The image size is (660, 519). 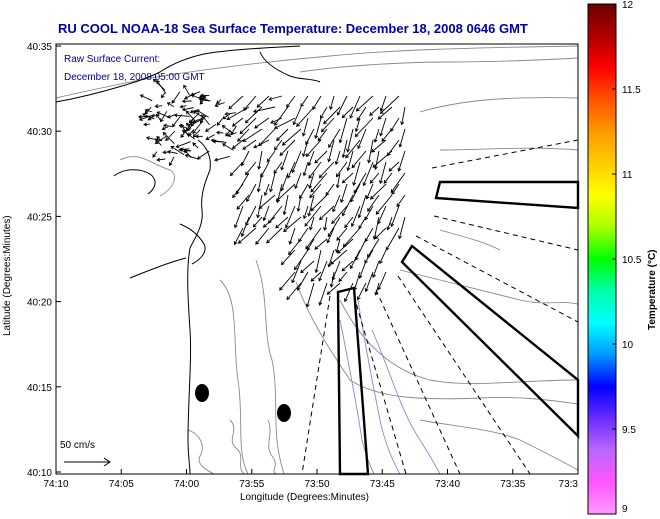 What do you see at coordinates (382, 484) in the screenshot?
I see `x-tick-label: 73:45` at bounding box center [382, 484].